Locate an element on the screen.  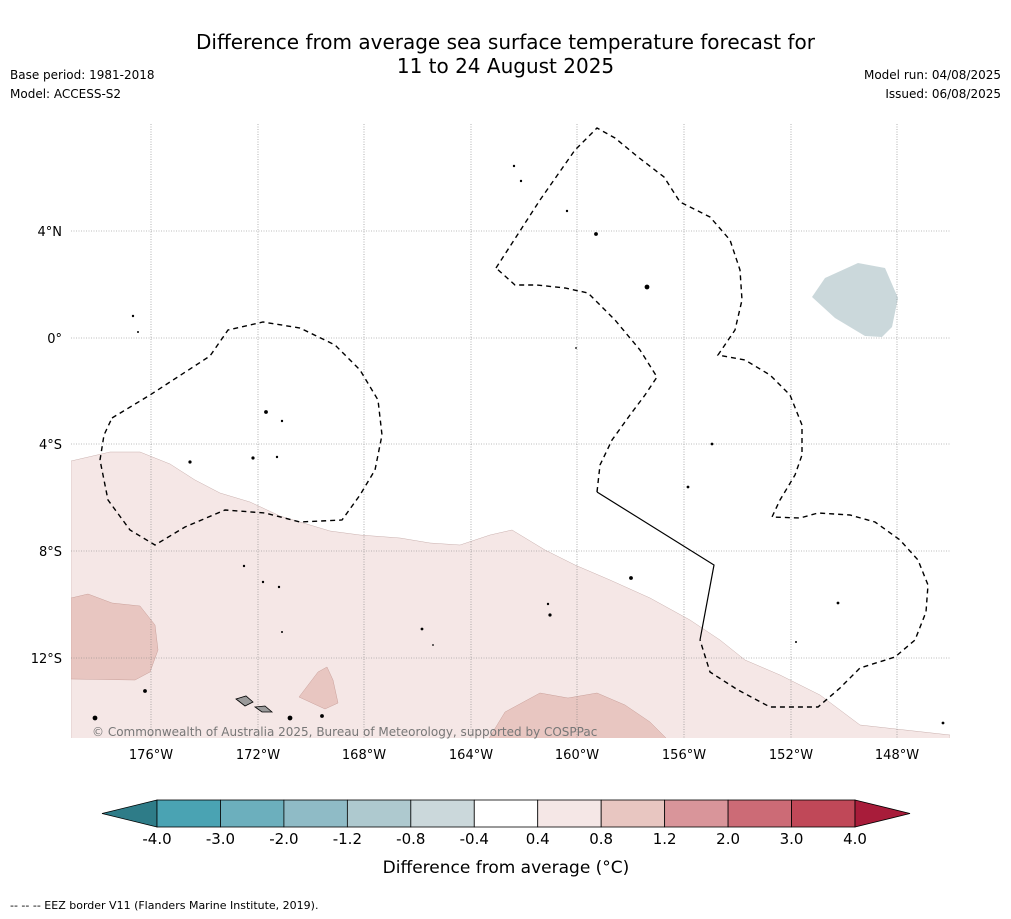
island-savaii is located at coordinates (244, 701).